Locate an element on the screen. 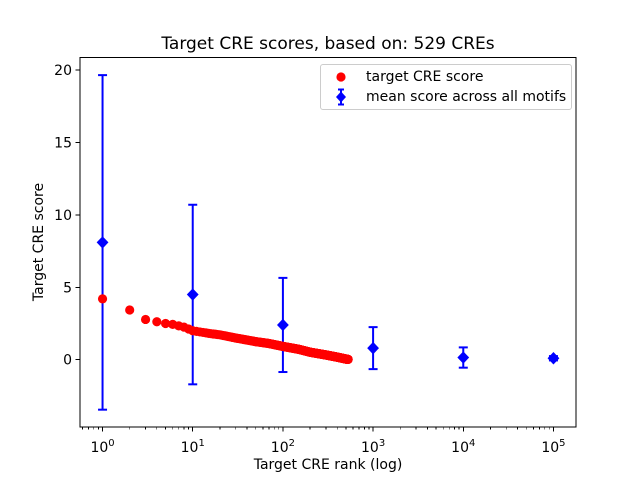 The width and height of the screenshot is (640, 480). y-tick-label: 15 is located at coordinates (63, 143).